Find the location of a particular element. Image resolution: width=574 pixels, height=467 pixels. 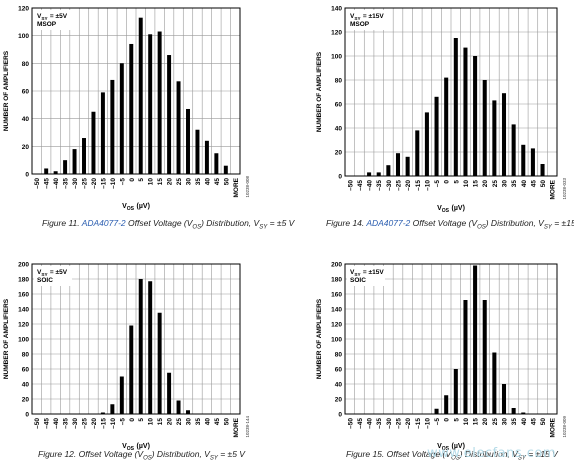

y-tick-label: 80 is located at coordinates (339, 81).